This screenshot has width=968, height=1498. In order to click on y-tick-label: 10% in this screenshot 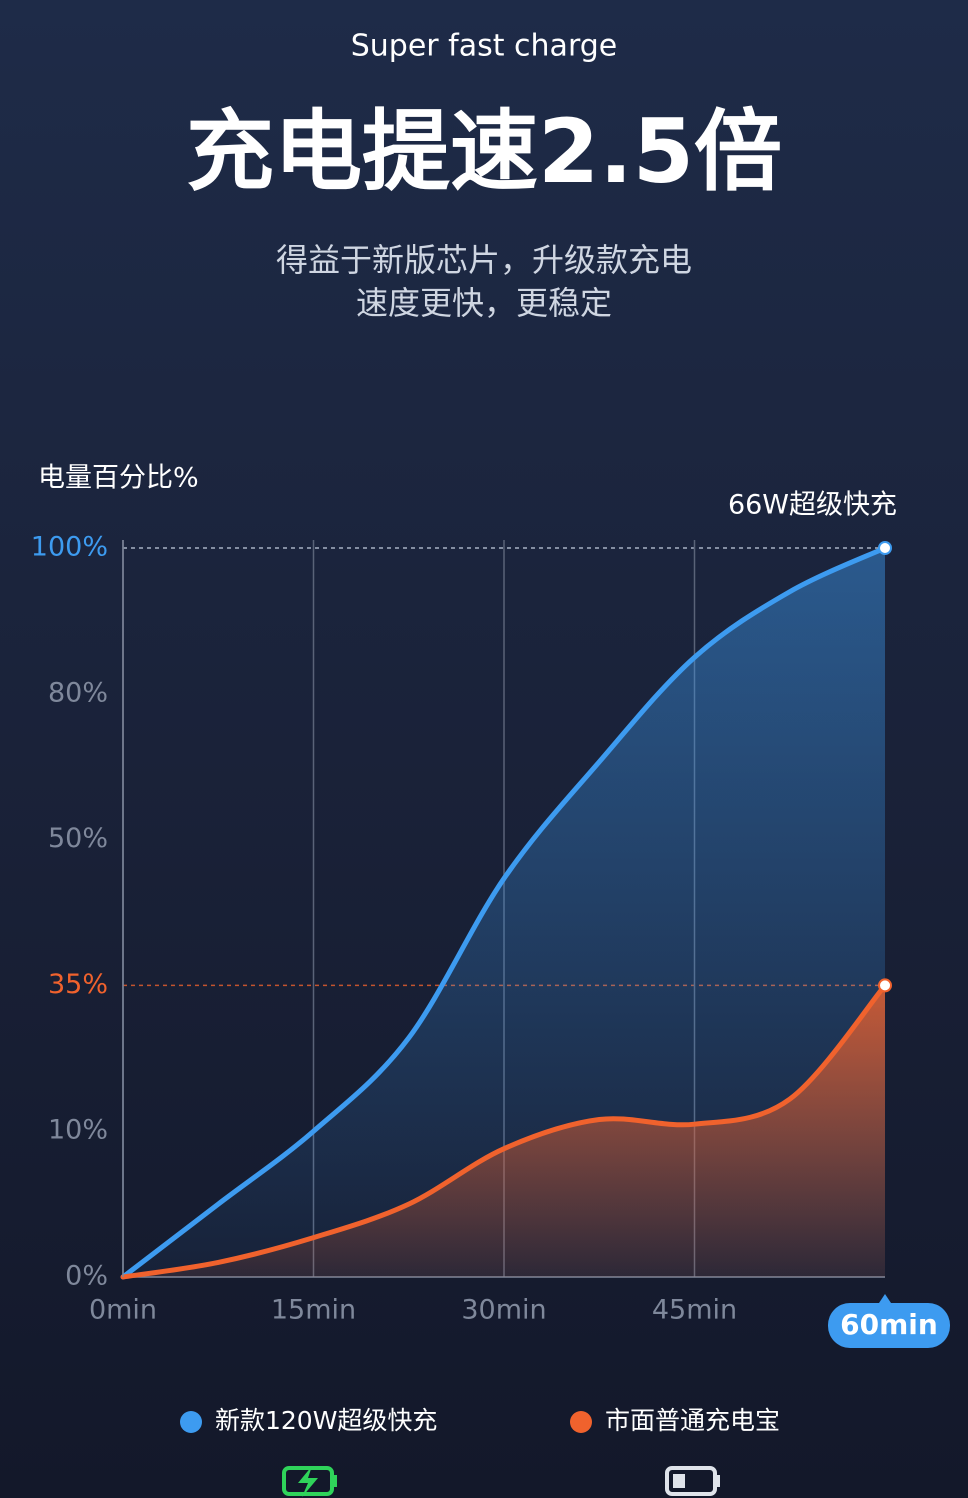, I will do `click(78, 1130)`.